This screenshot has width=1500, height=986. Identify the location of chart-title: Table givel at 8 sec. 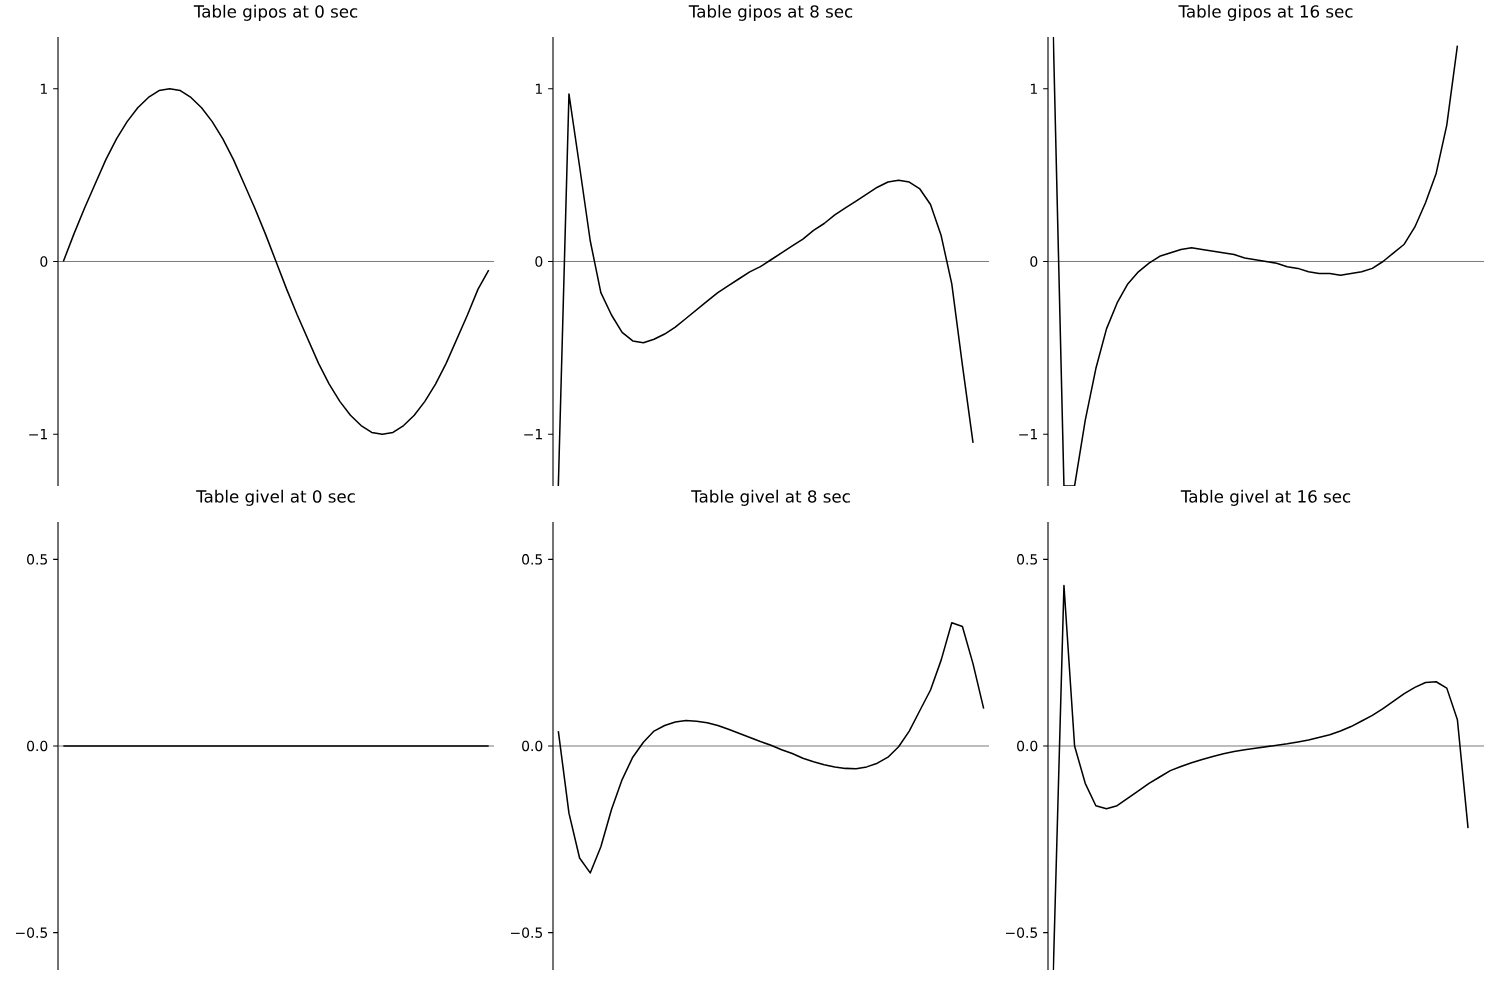
(770, 497).